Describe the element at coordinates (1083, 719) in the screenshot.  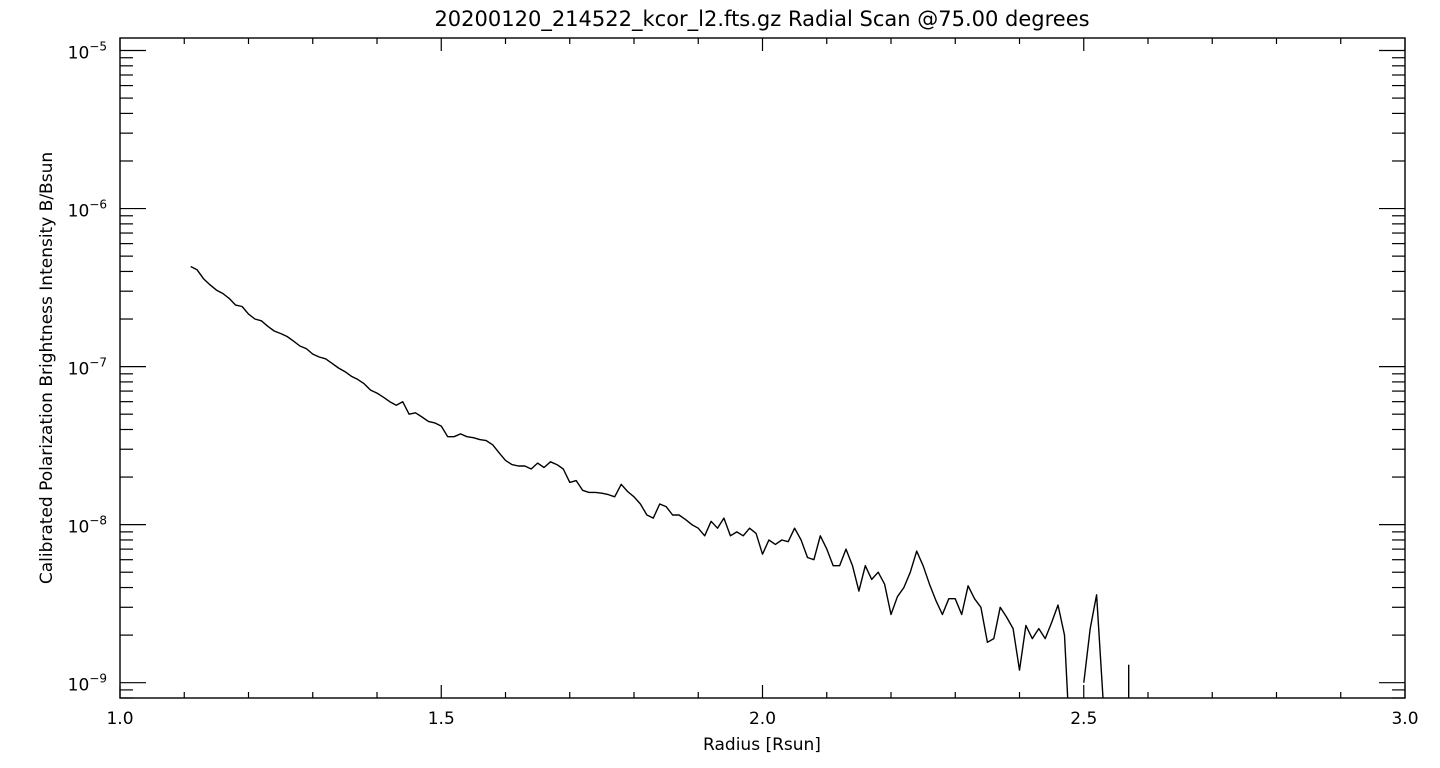
I see `x-tick-label: 2.5` at that location.